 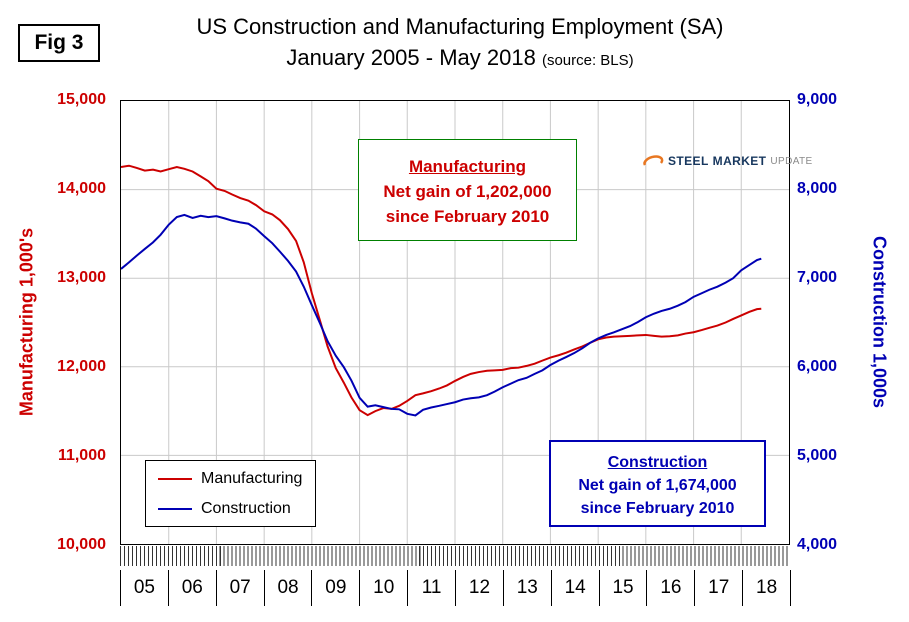 I want to click on left-axis-tick-label: 11,000, so click(x=81, y=455).